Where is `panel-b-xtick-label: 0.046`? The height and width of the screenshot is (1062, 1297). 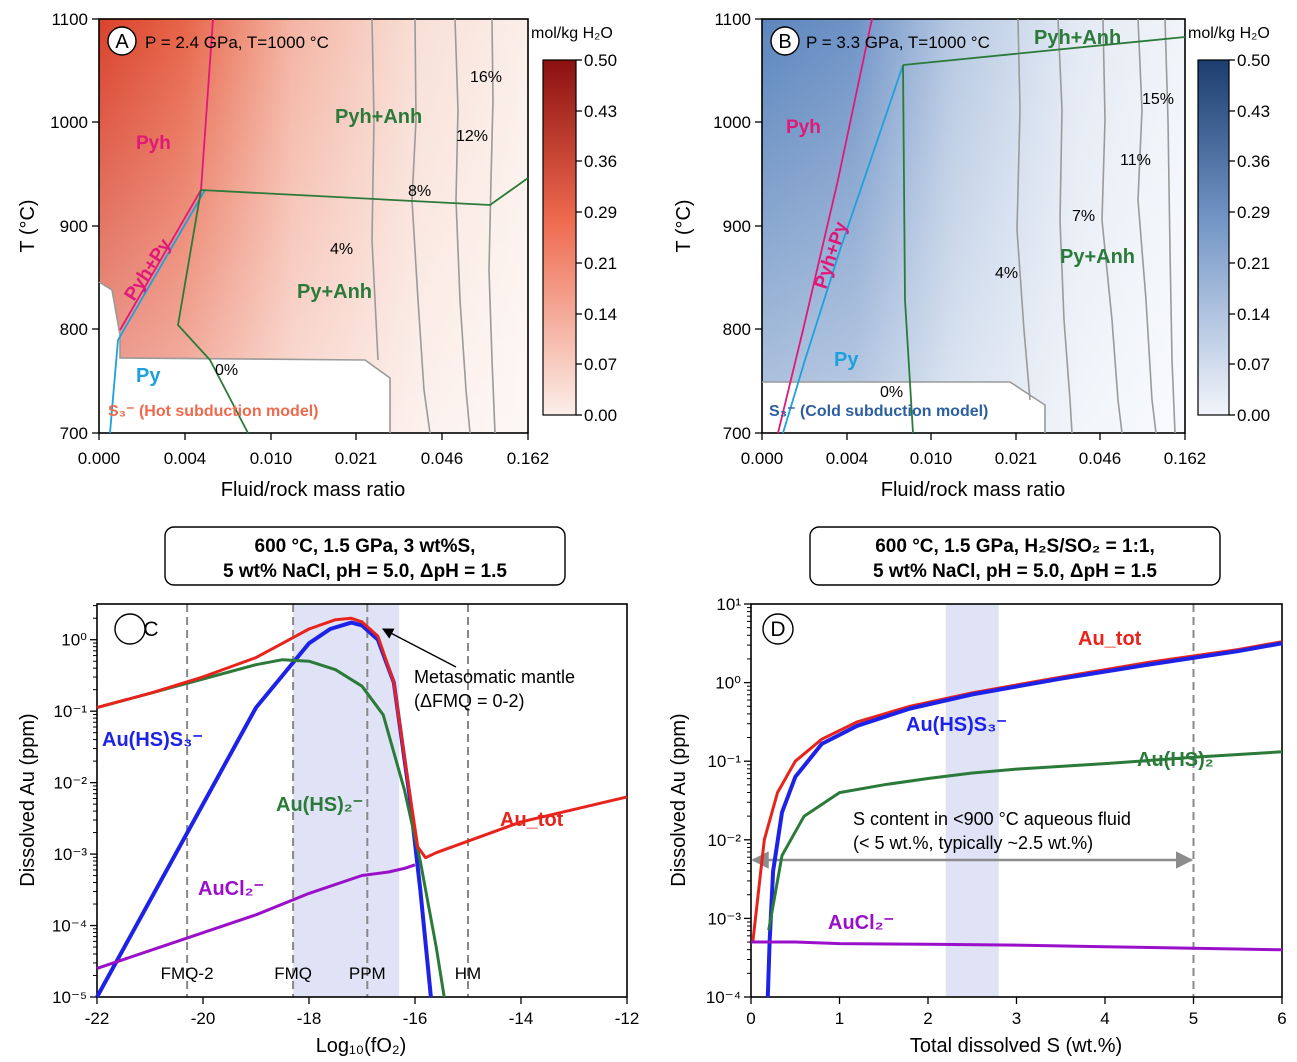
panel-b-xtick-label: 0.046 is located at coordinates (1100, 458).